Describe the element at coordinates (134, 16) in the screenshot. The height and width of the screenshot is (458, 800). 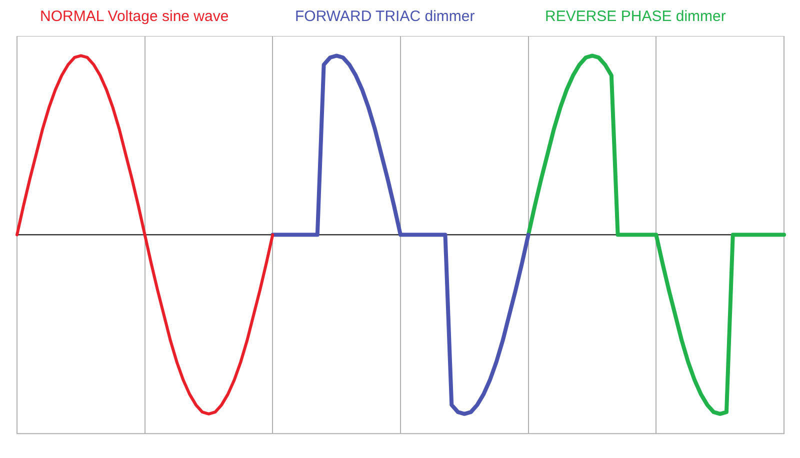
I see `text: NORMAL Voltage sine wave` at that location.